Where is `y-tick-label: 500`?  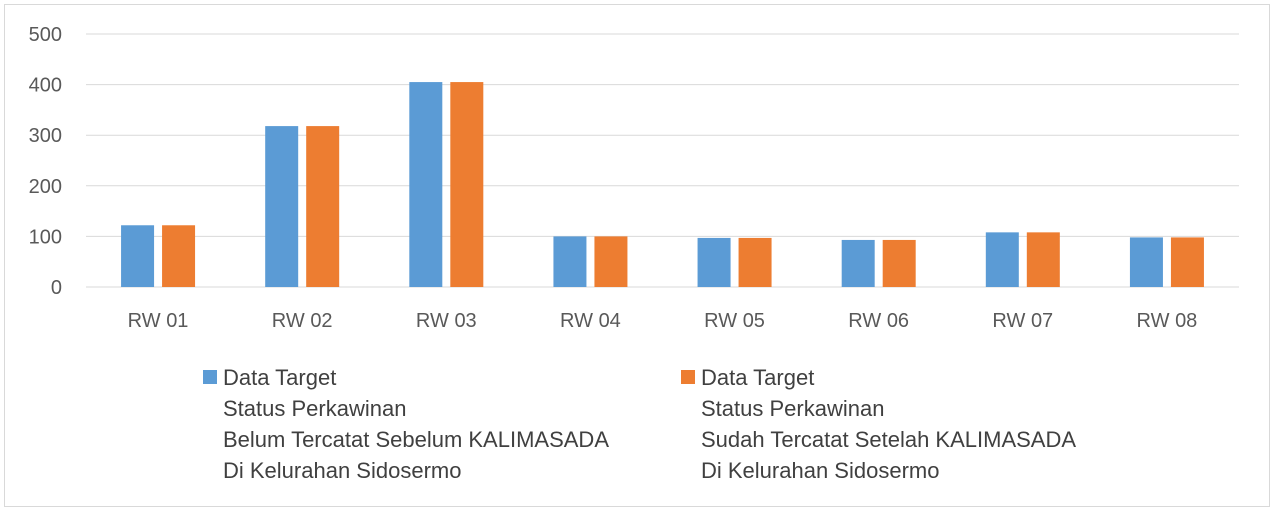 y-tick-label: 500 is located at coordinates (45, 35).